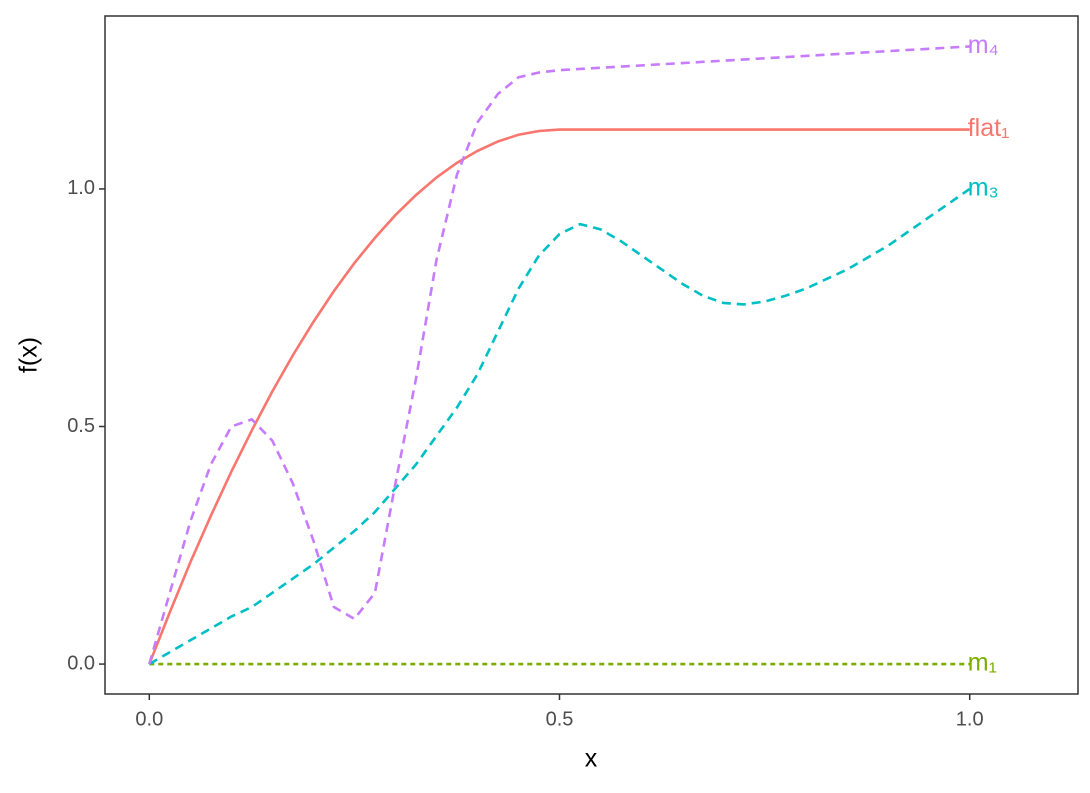 Image resolution: width=1090 pixels, height=793 pixels. What do you see at coordinates (149, 719) in the screenshot?
I see `x-tick-label: 0.0` at bounding box center [149, 719].